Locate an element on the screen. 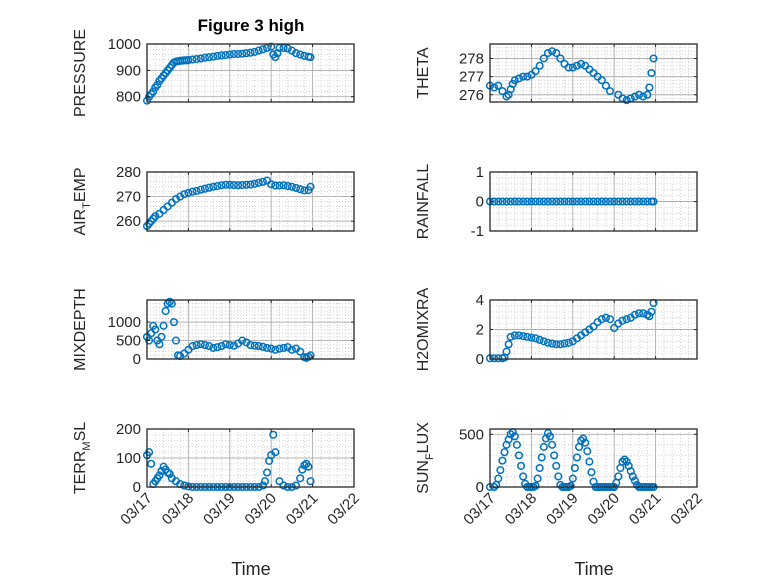 Image resolution: width=778 pixels, height=583 pixels. y-axis-label-part: SL is located at coordinates (80, 432).